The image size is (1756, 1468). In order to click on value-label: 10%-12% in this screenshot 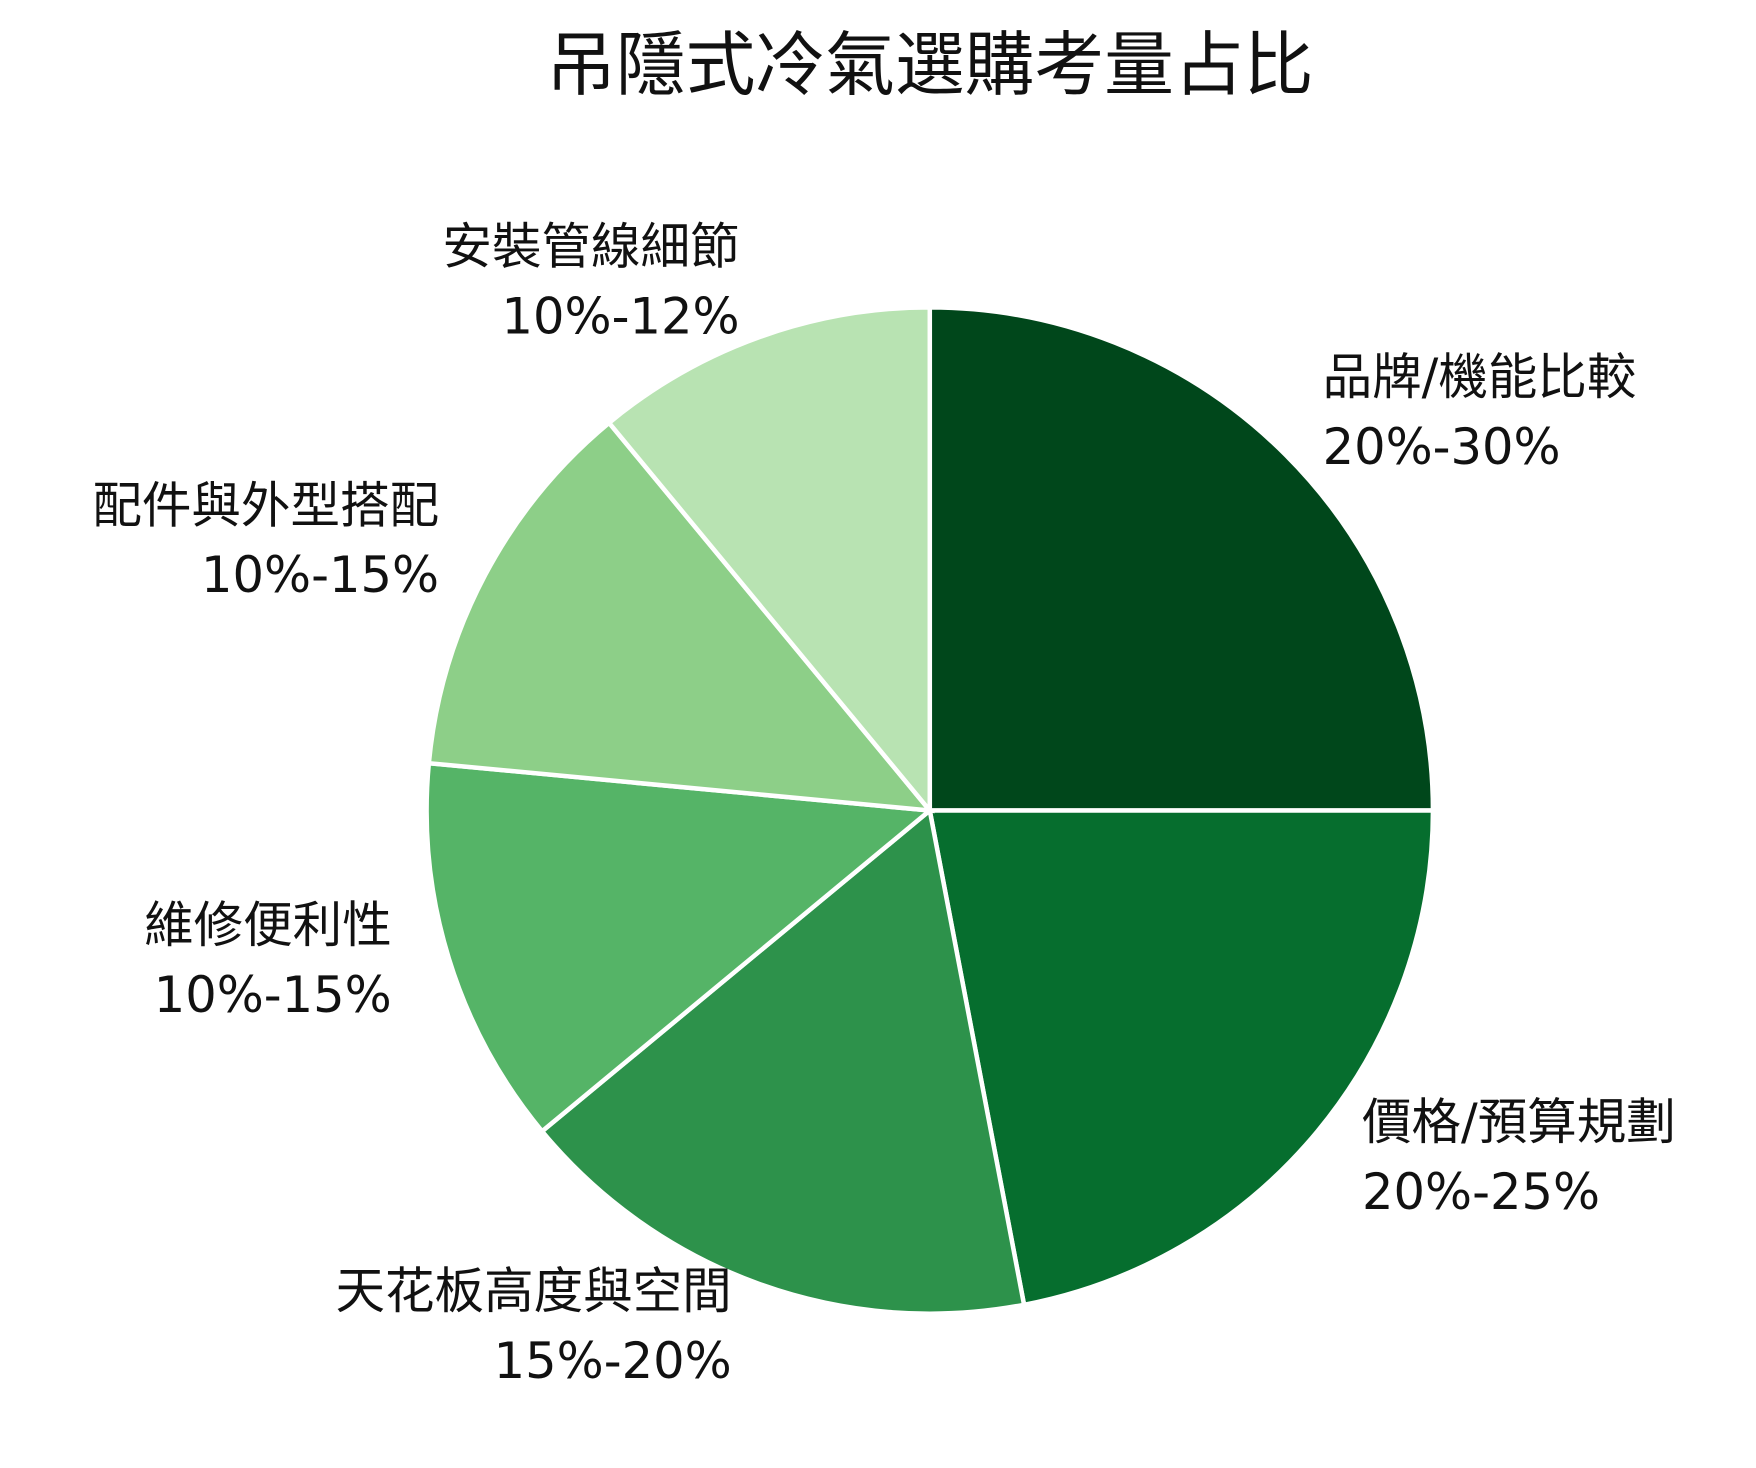, I will do `click(621, 316)`.